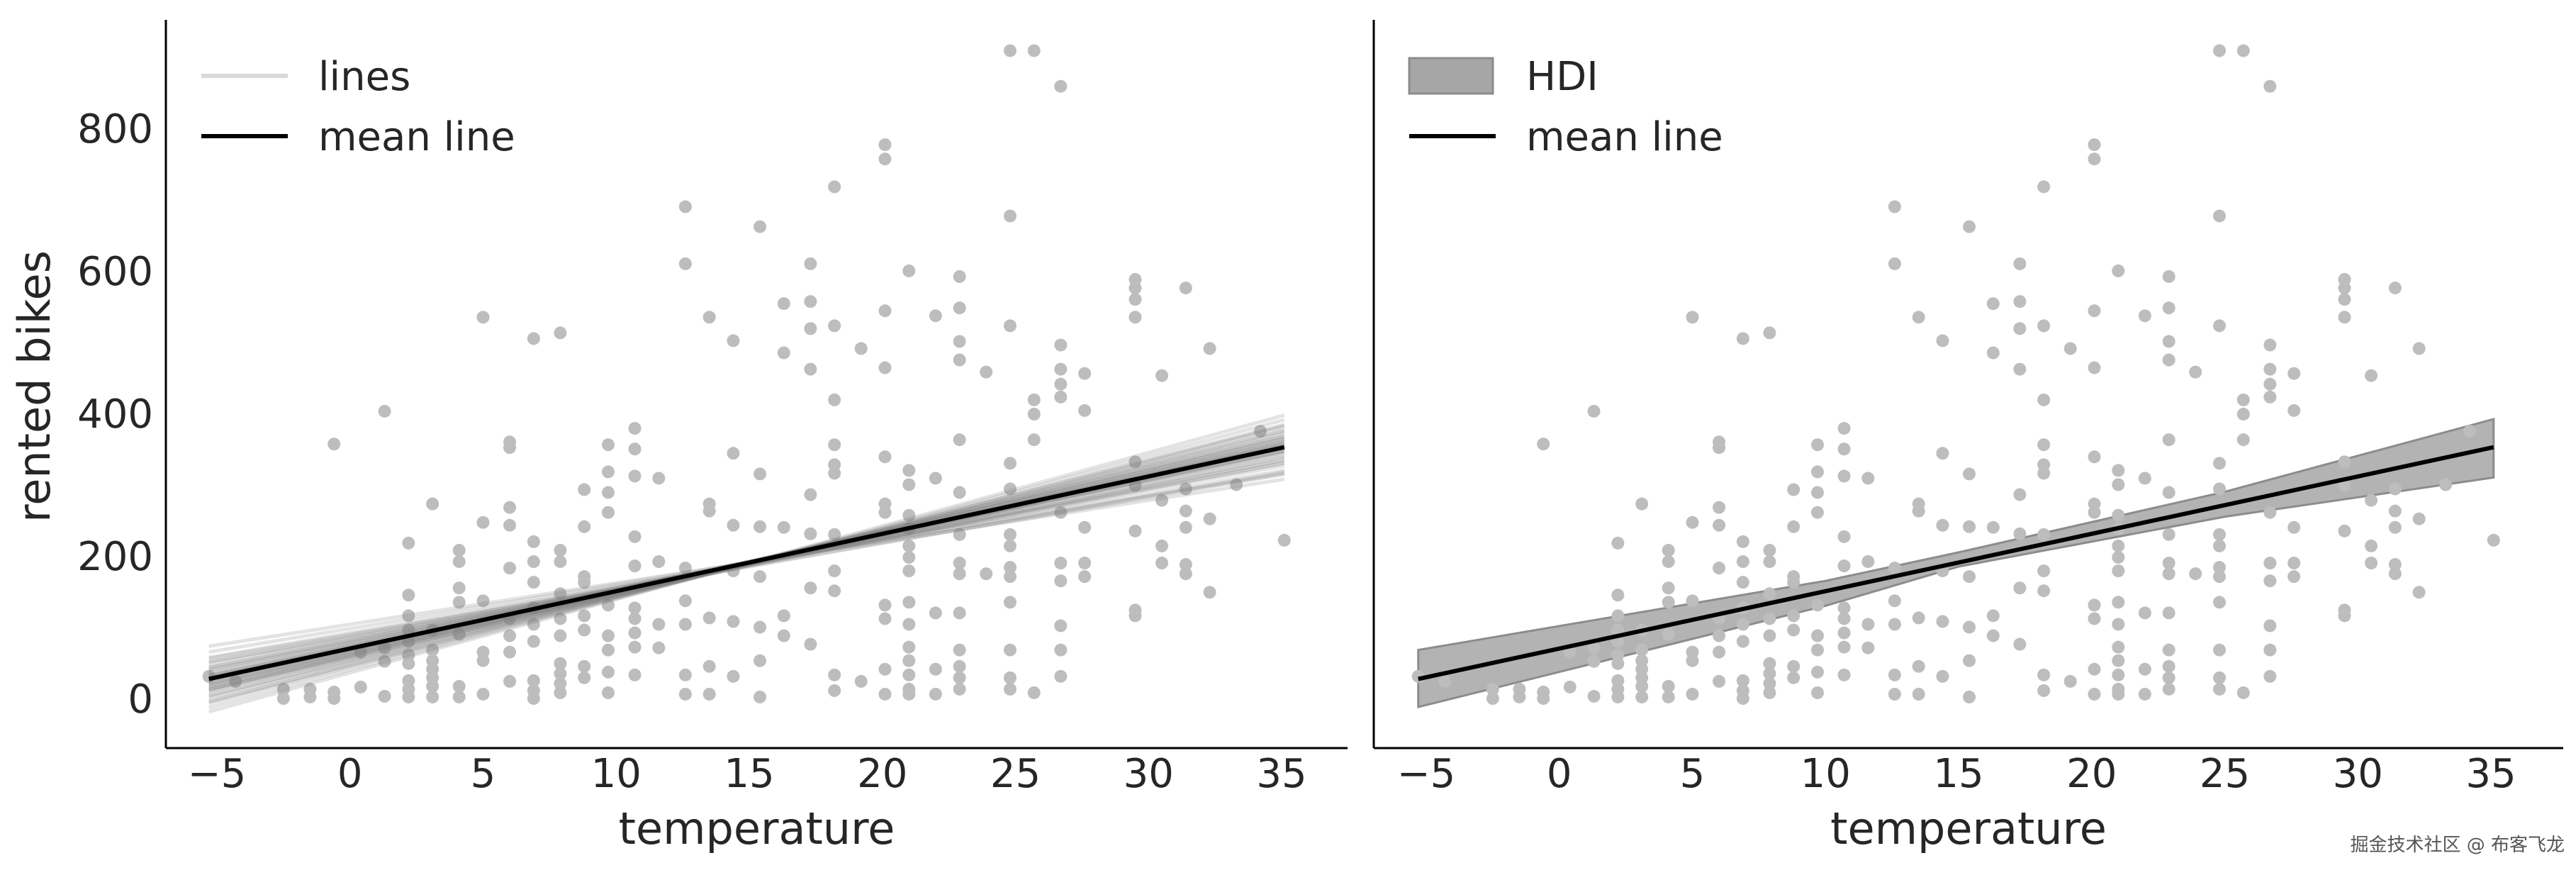 Image resolution: width=2576 pixels, height=875 pixels. Describe the element at coordinates (115, 272) in the screenshot. I see `y-tick-label: 600` at that location.